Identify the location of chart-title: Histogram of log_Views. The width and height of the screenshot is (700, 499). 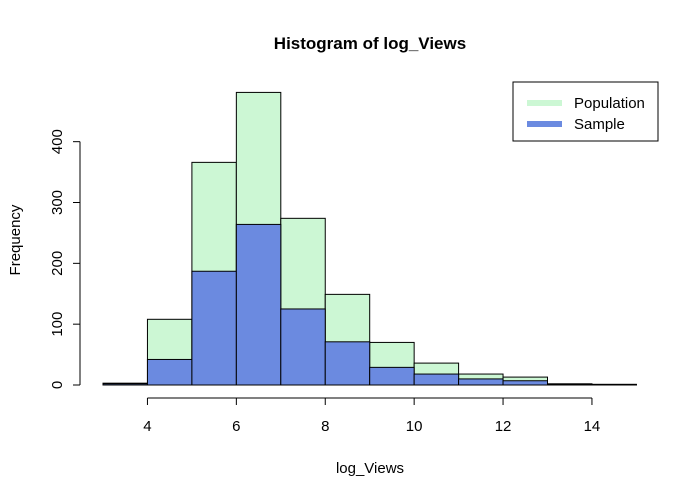
(370, 43).